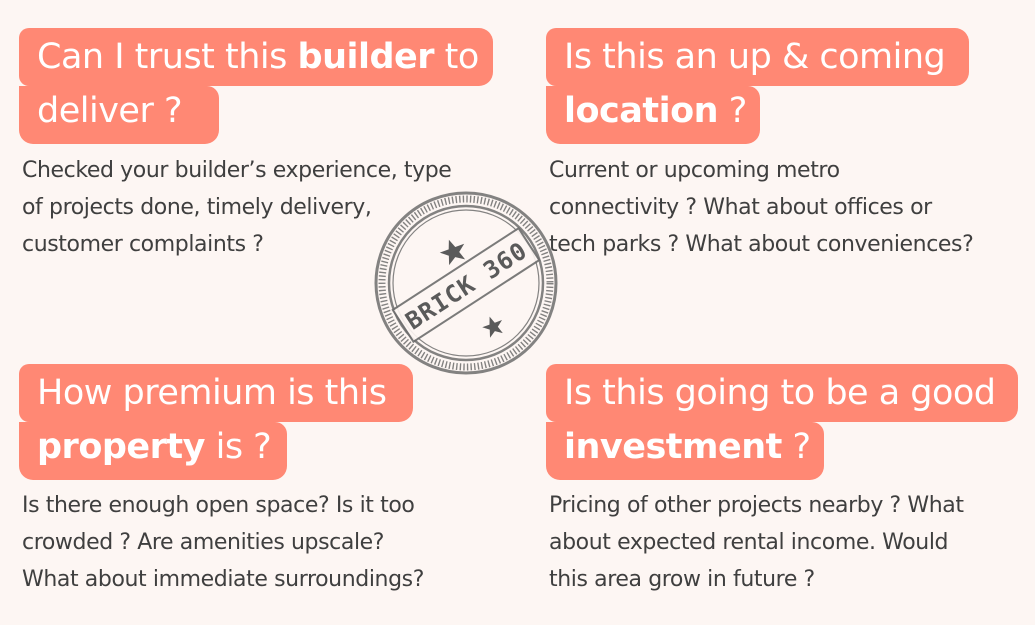 The height and width of the screenshot is (625, 1035). I want to click on title-line-2: property is ?, so click(153, 451).